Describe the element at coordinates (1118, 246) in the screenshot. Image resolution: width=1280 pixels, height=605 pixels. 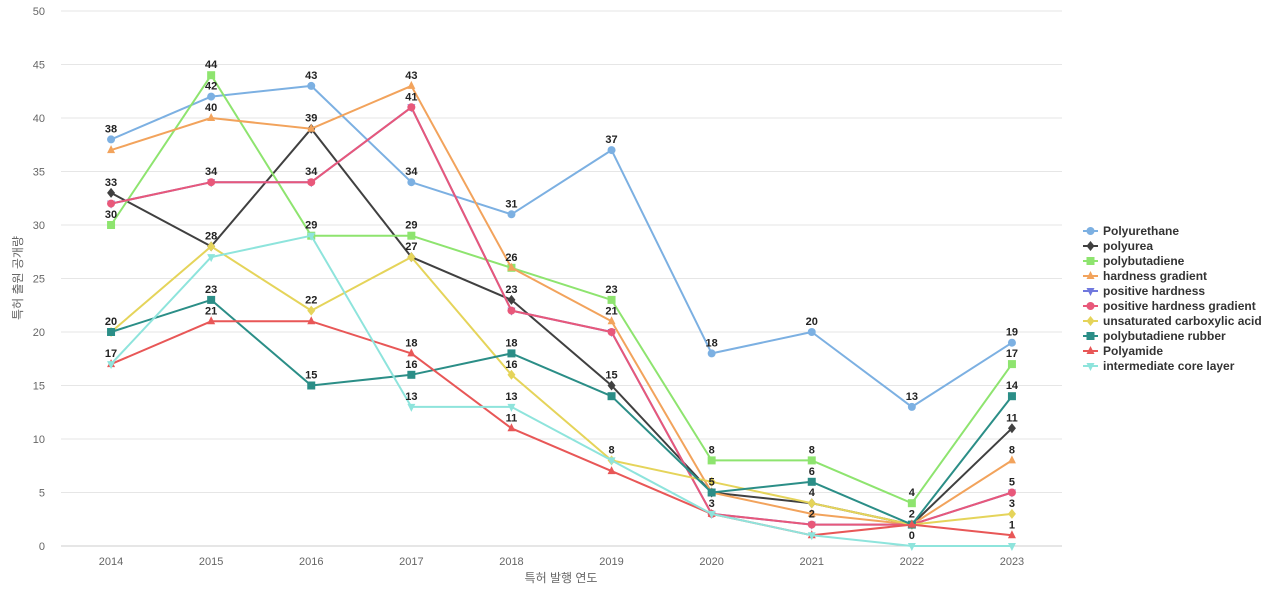
I see `legend-item: polyurea` at that location.